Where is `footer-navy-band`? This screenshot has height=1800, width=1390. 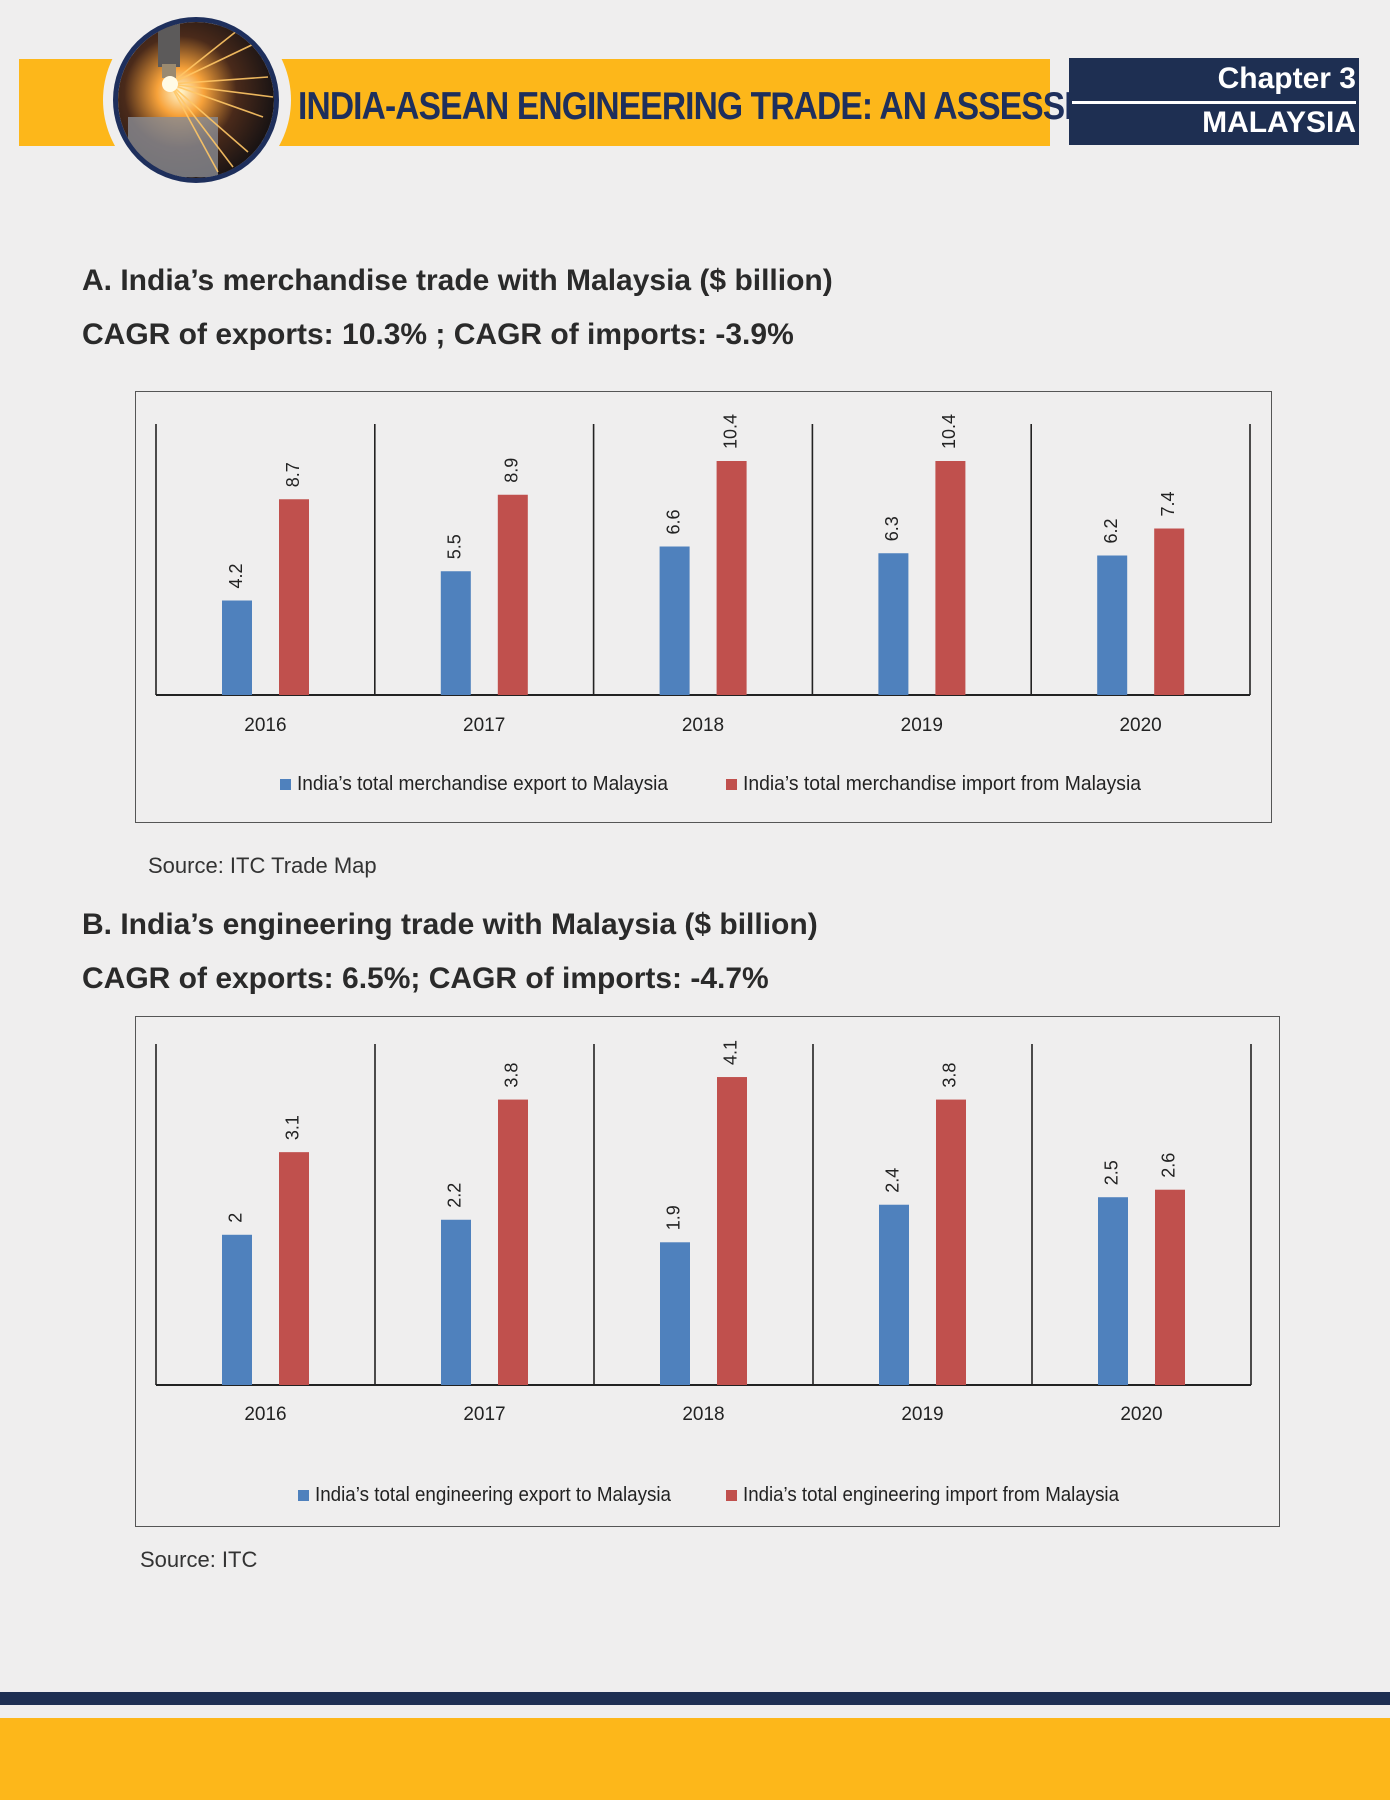
footer-navy-band is located at coordinates (695, 1698).